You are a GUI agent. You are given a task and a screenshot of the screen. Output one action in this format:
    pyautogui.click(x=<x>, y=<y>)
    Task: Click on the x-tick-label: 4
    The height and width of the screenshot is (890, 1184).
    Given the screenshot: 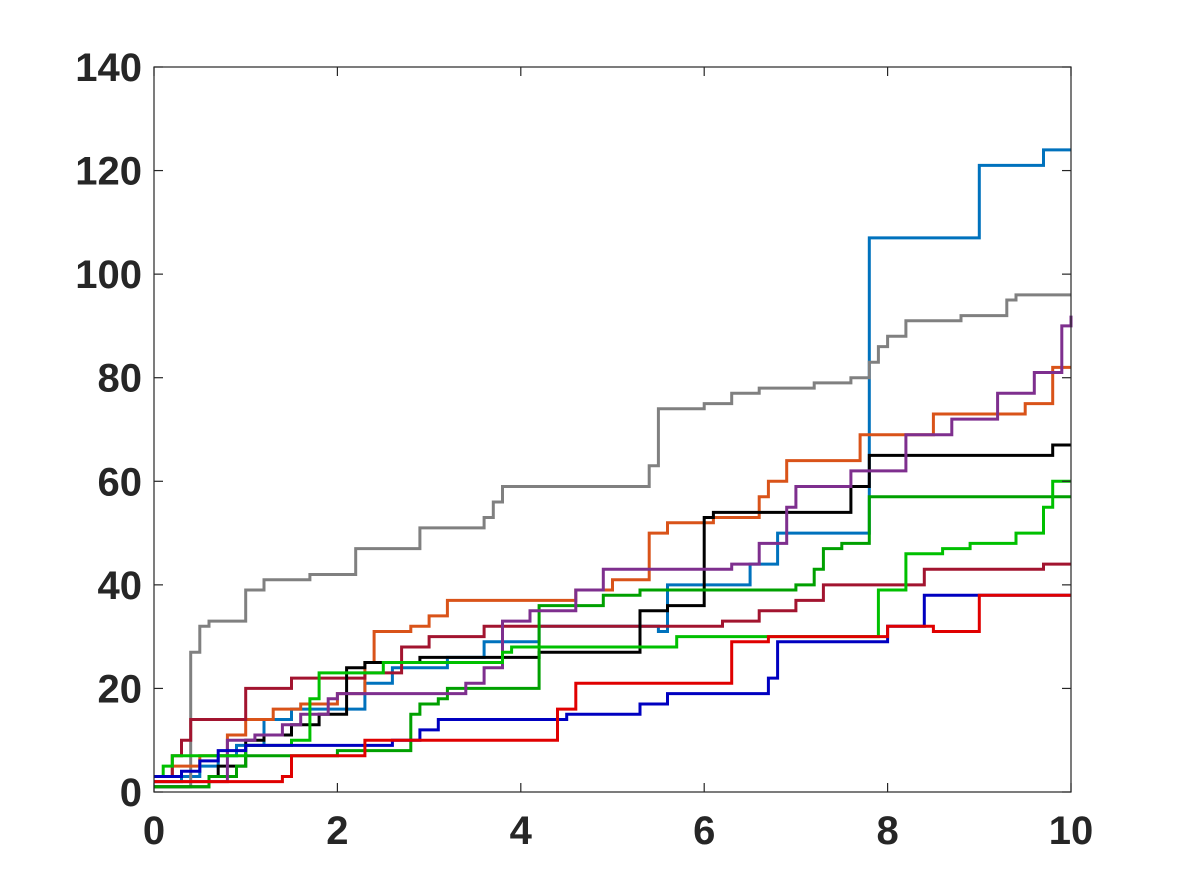 What is the action you would take?
    pyautogui.click(x=521, y=831)
    